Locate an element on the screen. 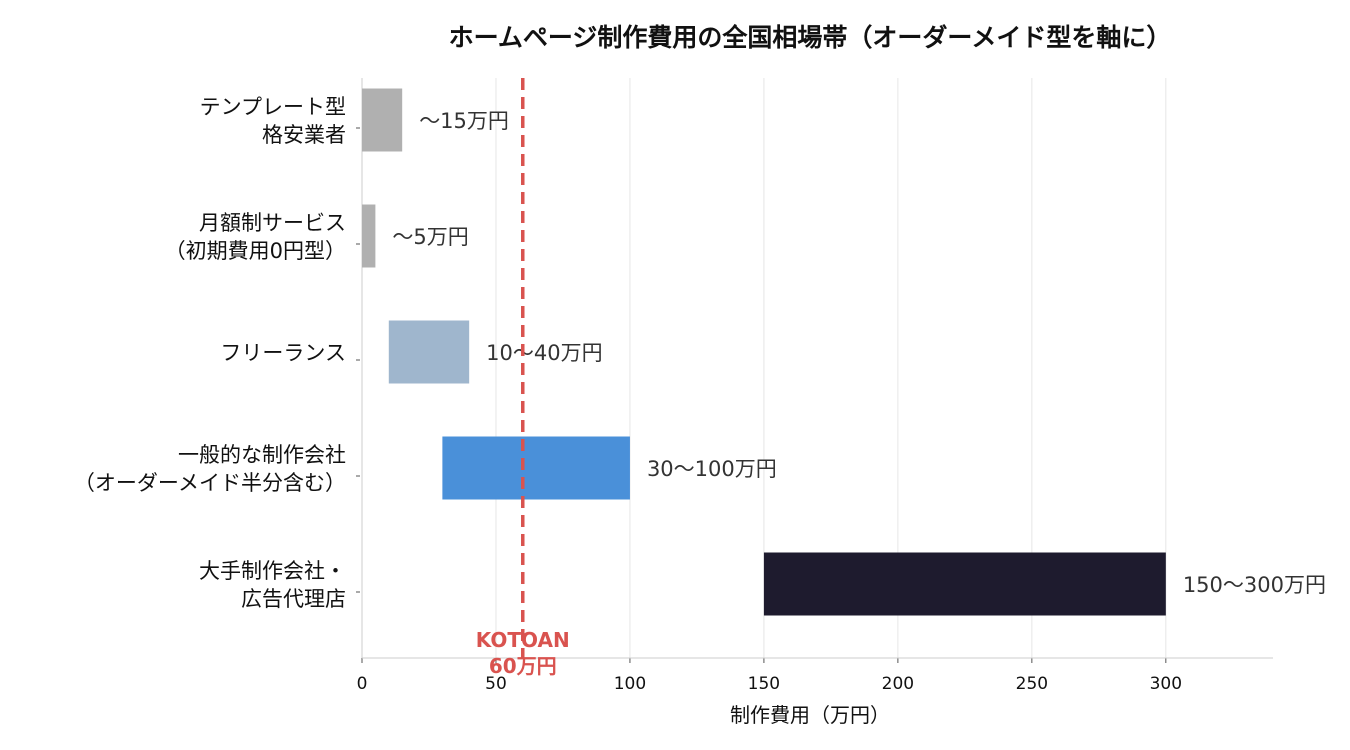 The image size is (1350, 750). category-label: テンプレート型 is located at coordinates (273, 107).